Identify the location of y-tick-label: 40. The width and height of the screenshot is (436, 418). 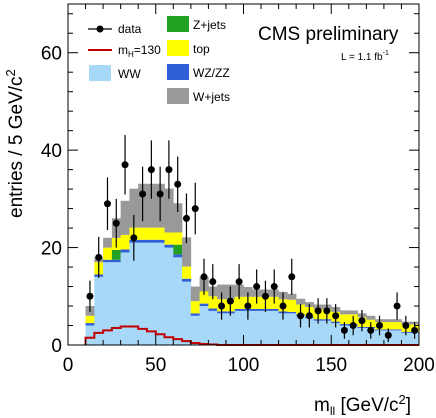
(51, 151).